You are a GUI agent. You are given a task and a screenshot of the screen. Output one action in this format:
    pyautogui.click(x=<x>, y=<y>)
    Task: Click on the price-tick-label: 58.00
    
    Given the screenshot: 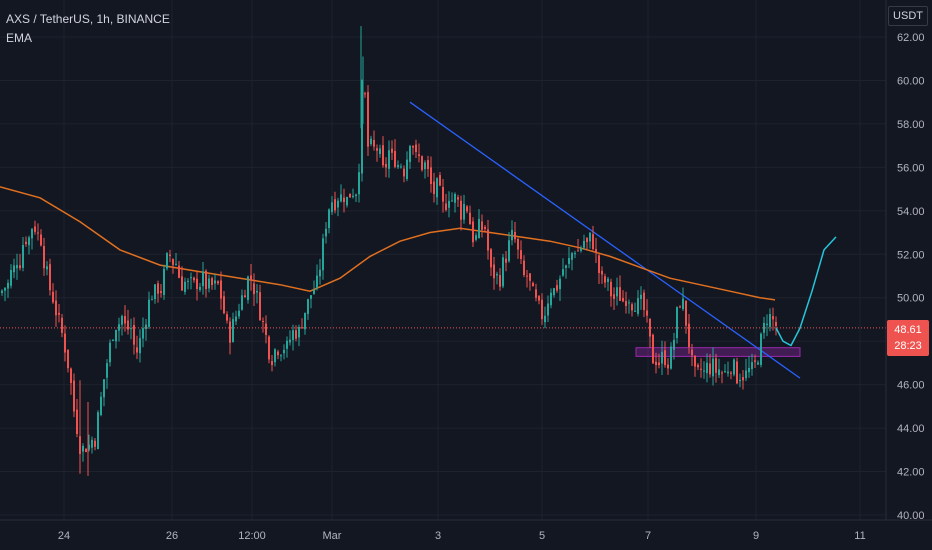 What is the action you would take?
    pyautogui.click(x=911, y=125)
    